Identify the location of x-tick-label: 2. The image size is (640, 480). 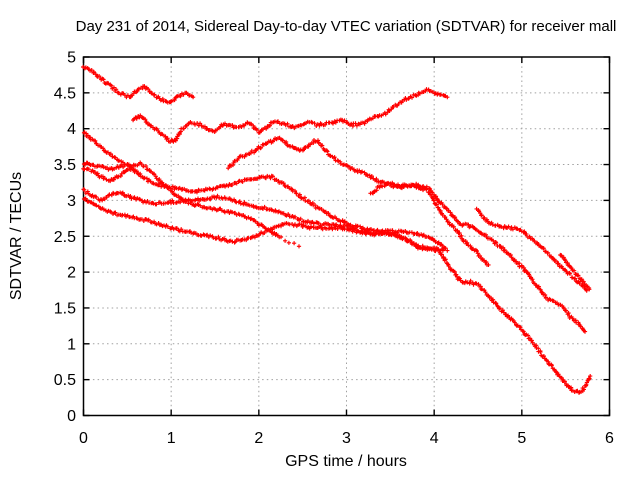
(258, 438).